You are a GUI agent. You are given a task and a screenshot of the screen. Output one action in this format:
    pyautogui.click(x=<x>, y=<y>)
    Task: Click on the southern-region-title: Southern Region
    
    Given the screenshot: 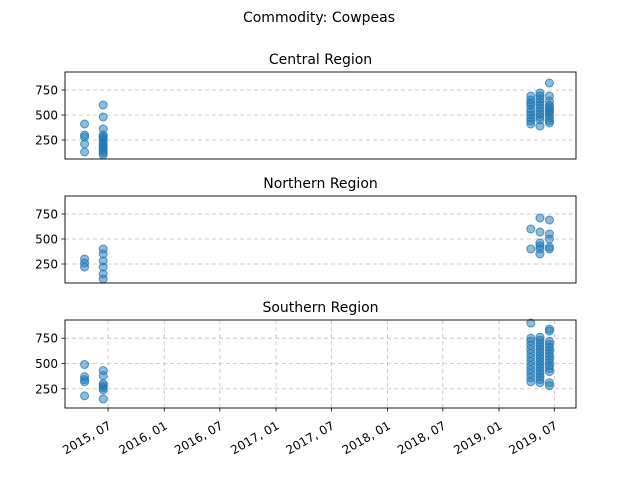 What is the action you would take?
    pyautogui.click(x=320, y=308)
    